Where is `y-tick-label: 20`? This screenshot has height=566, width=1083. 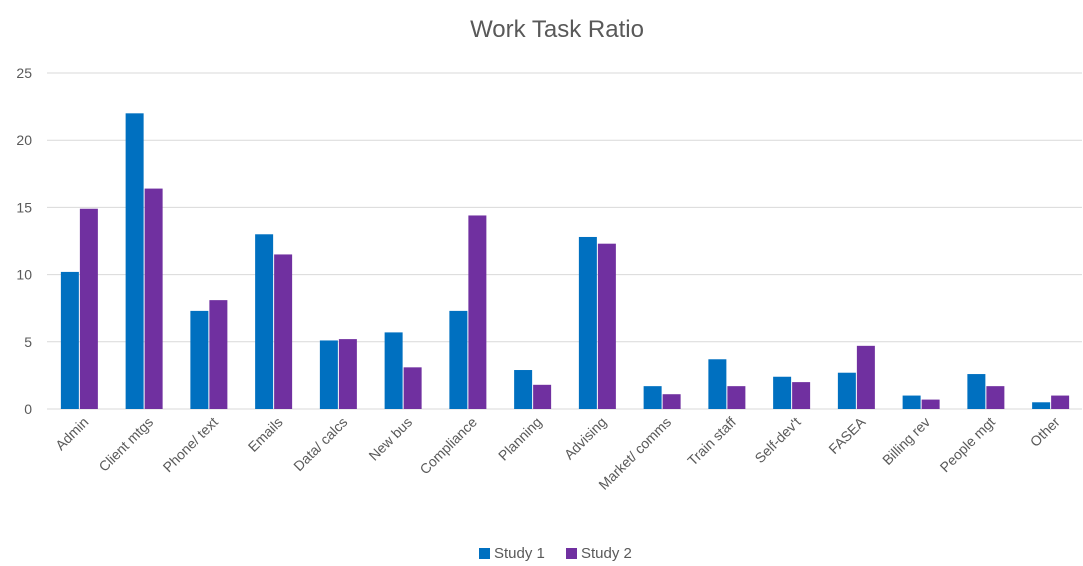
y-tick-label: 20 is located at coordinates (24, 140).